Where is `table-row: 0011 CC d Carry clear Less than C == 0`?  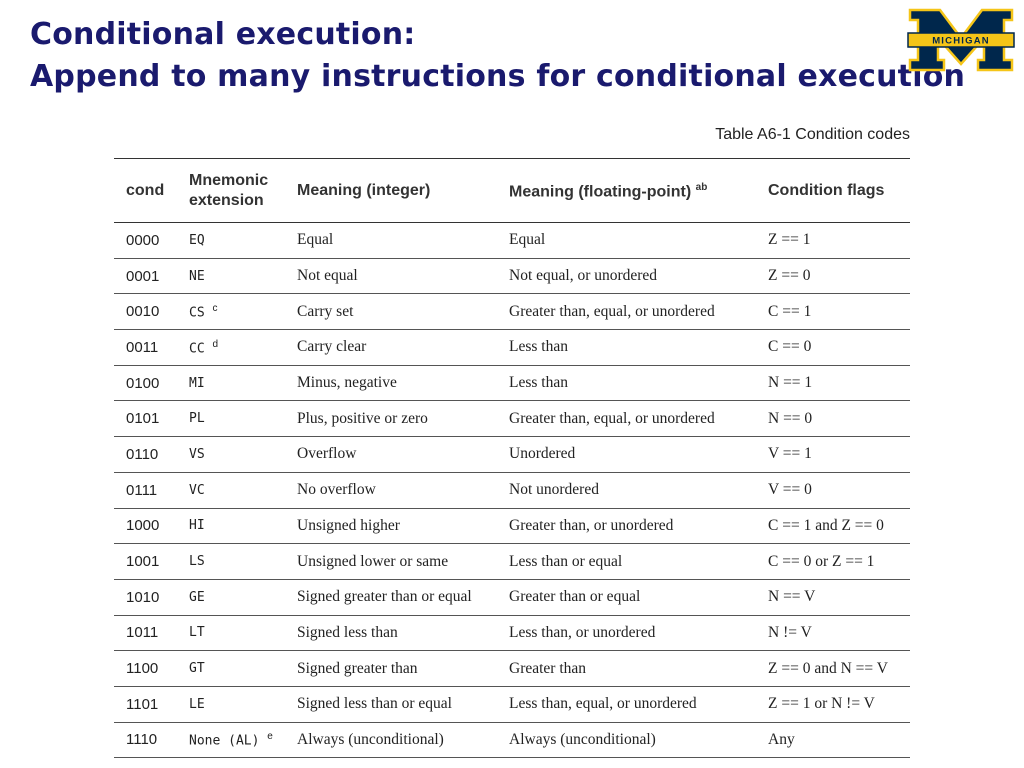
table-row: 0011 CC d Carry clear Less than C == 0 is located at coordinates (512, 347).